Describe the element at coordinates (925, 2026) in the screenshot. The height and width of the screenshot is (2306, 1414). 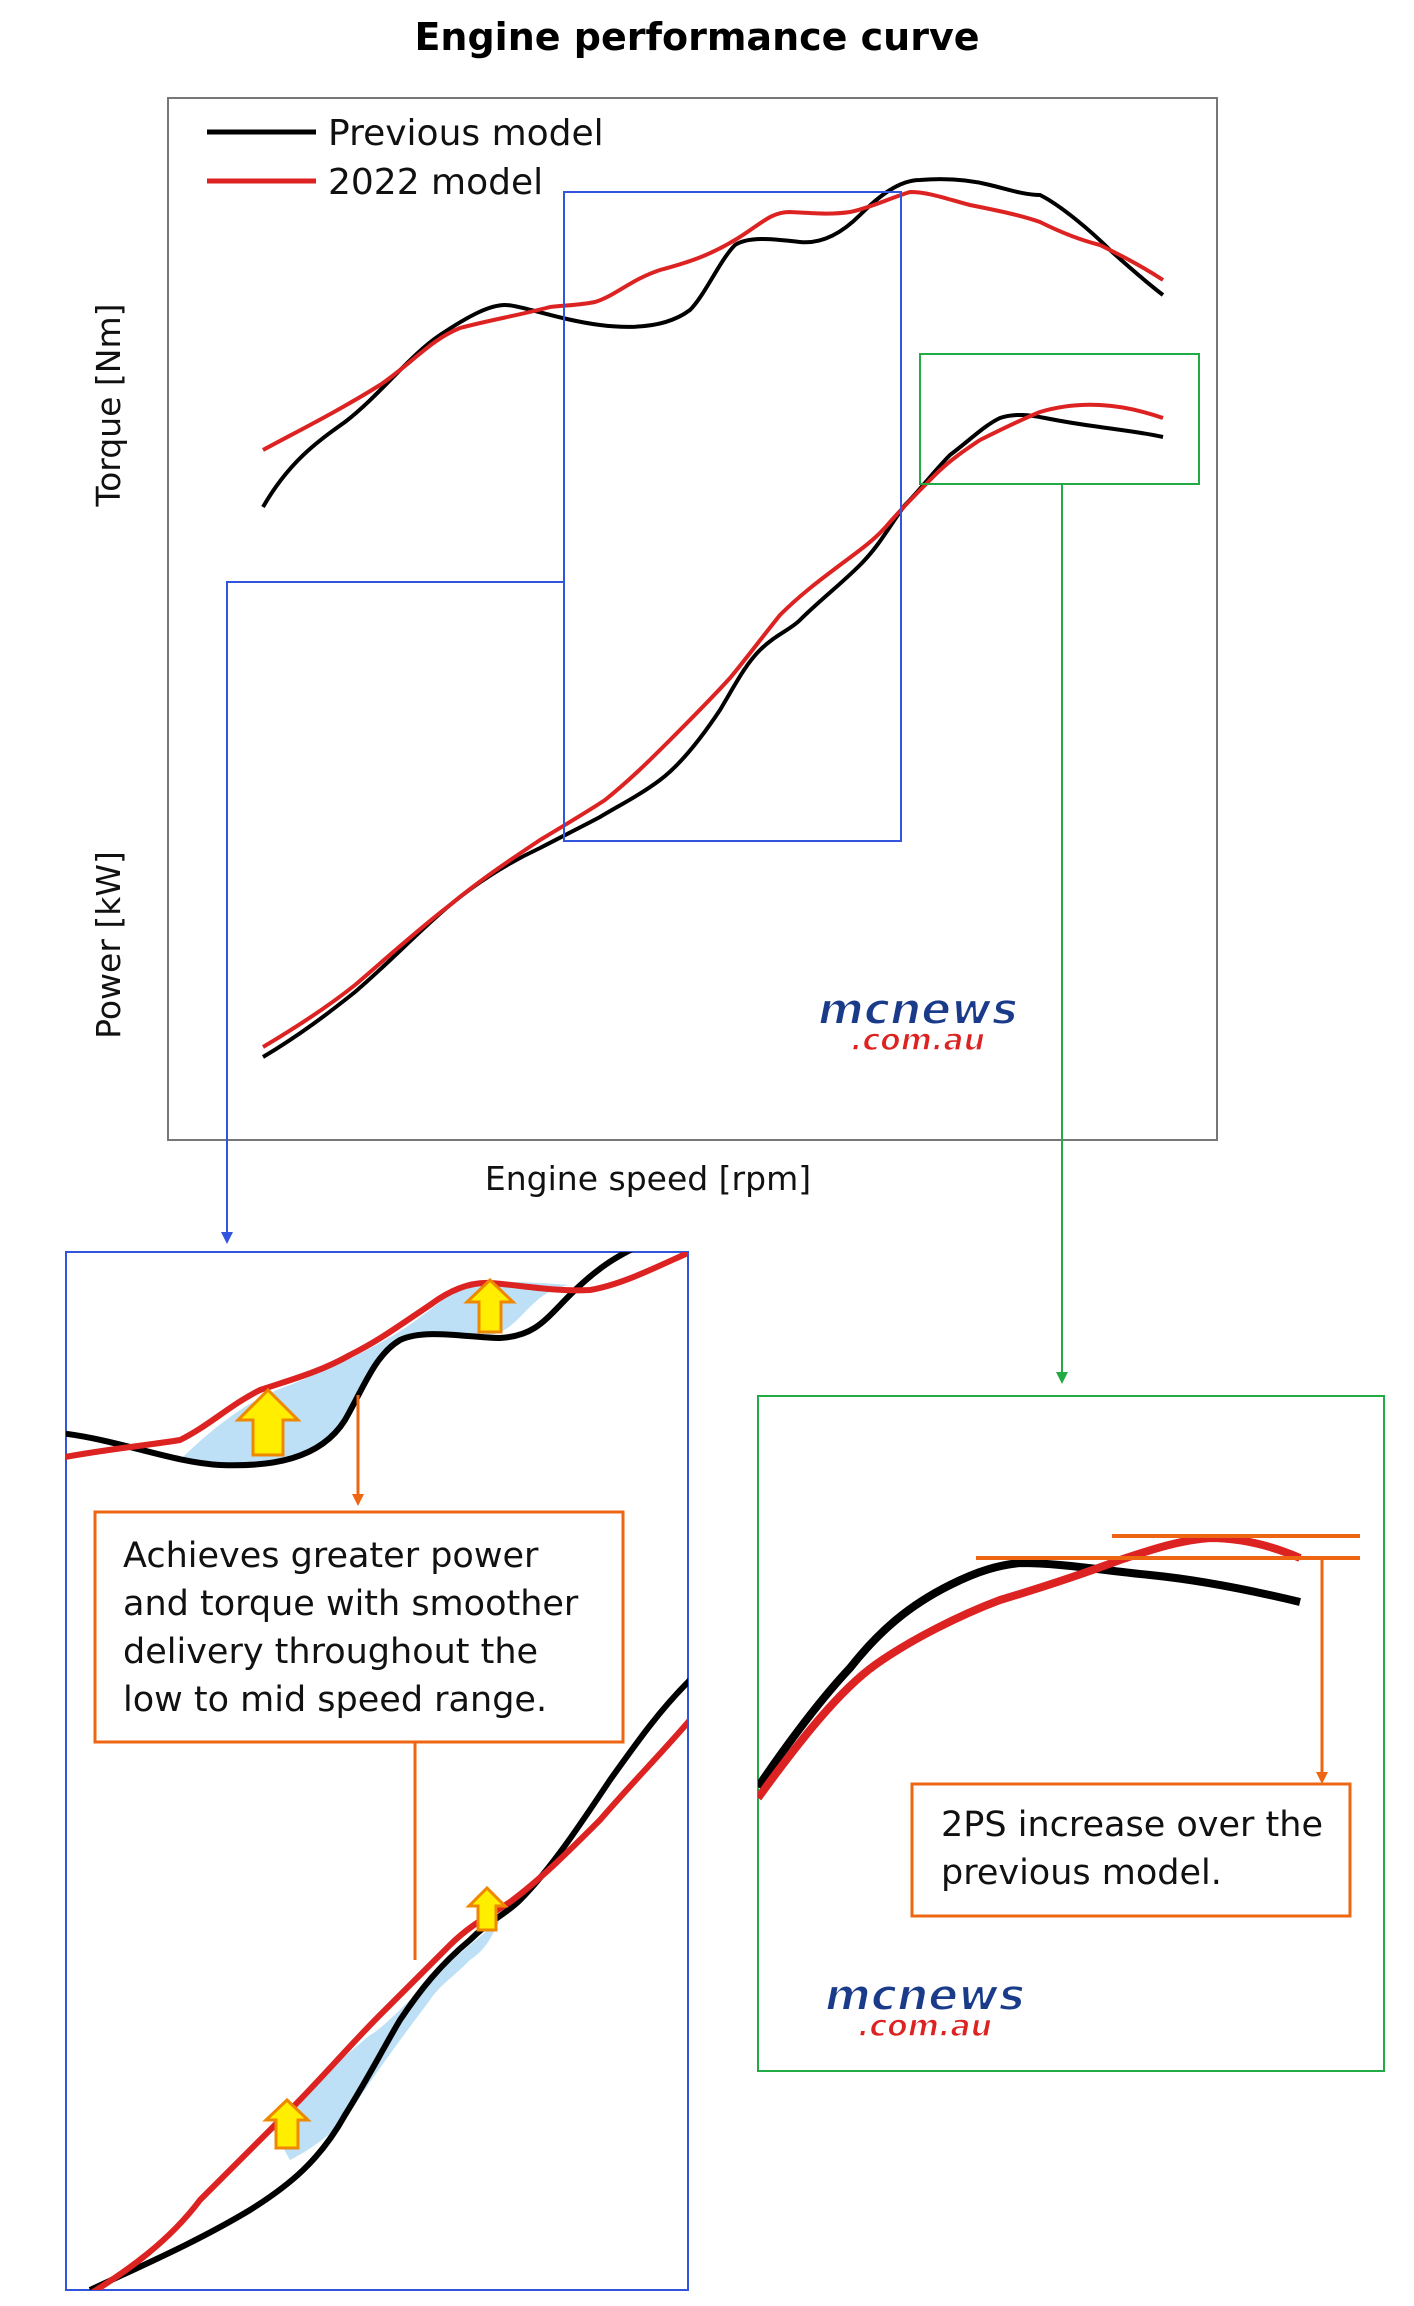
I see `watermark-zoom-line2: .com.au` at that location.